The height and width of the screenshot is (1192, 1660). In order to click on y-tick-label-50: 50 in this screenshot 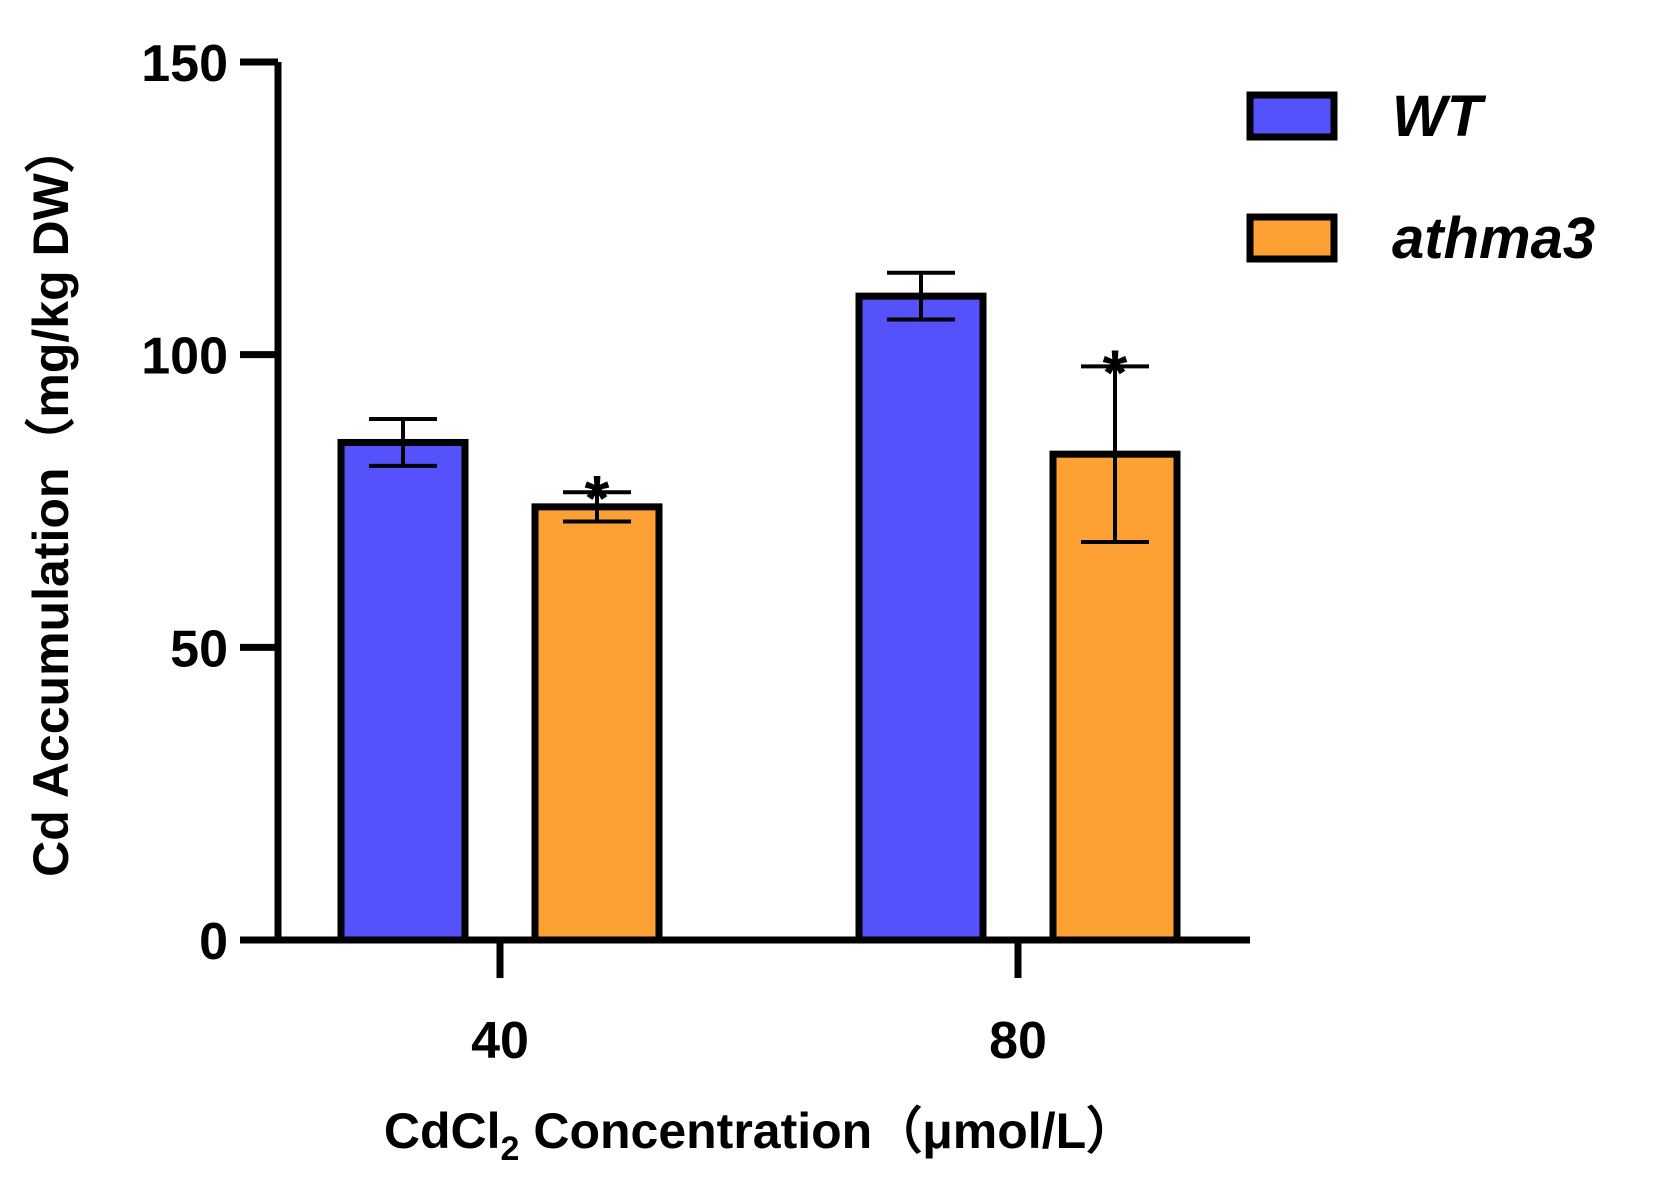, I will do `click(199, 649)`.